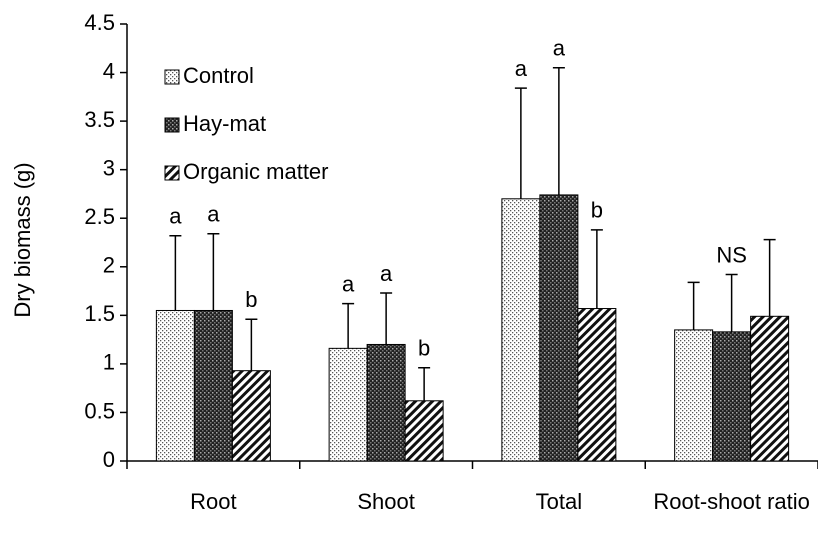 Image resolution: width=818 pixels, height=556 pixels. I want to click on x-tick-label: Total, so click(559, 501).